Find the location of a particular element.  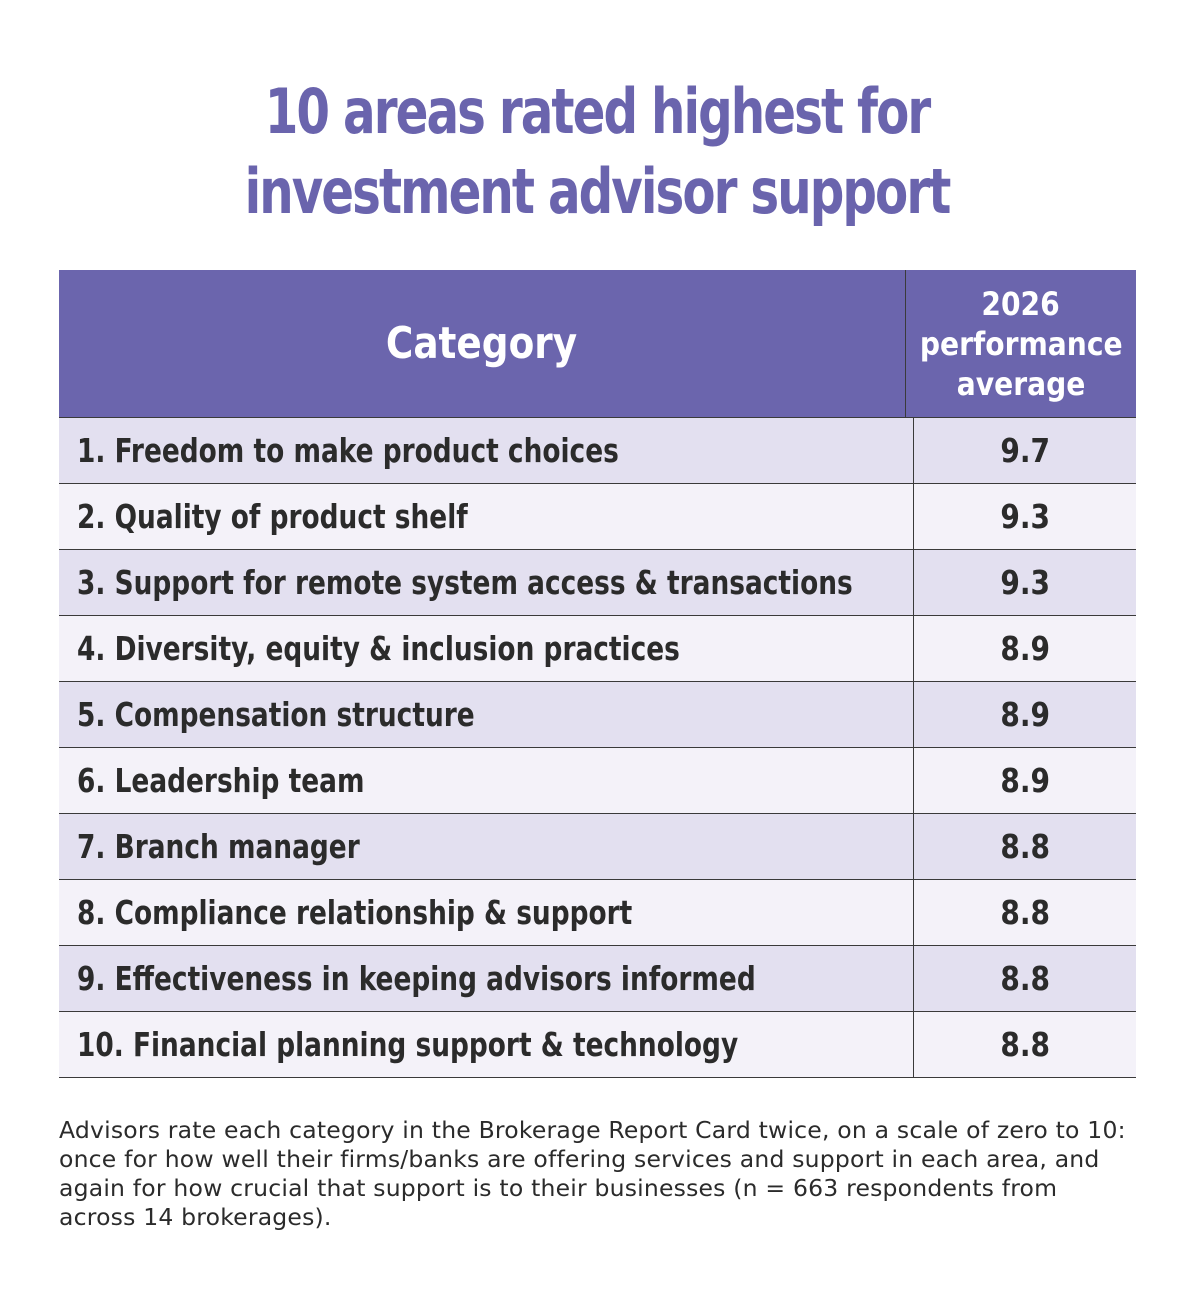

row-category-cell: 7. Branch manager is located at coordinates (486, 846).